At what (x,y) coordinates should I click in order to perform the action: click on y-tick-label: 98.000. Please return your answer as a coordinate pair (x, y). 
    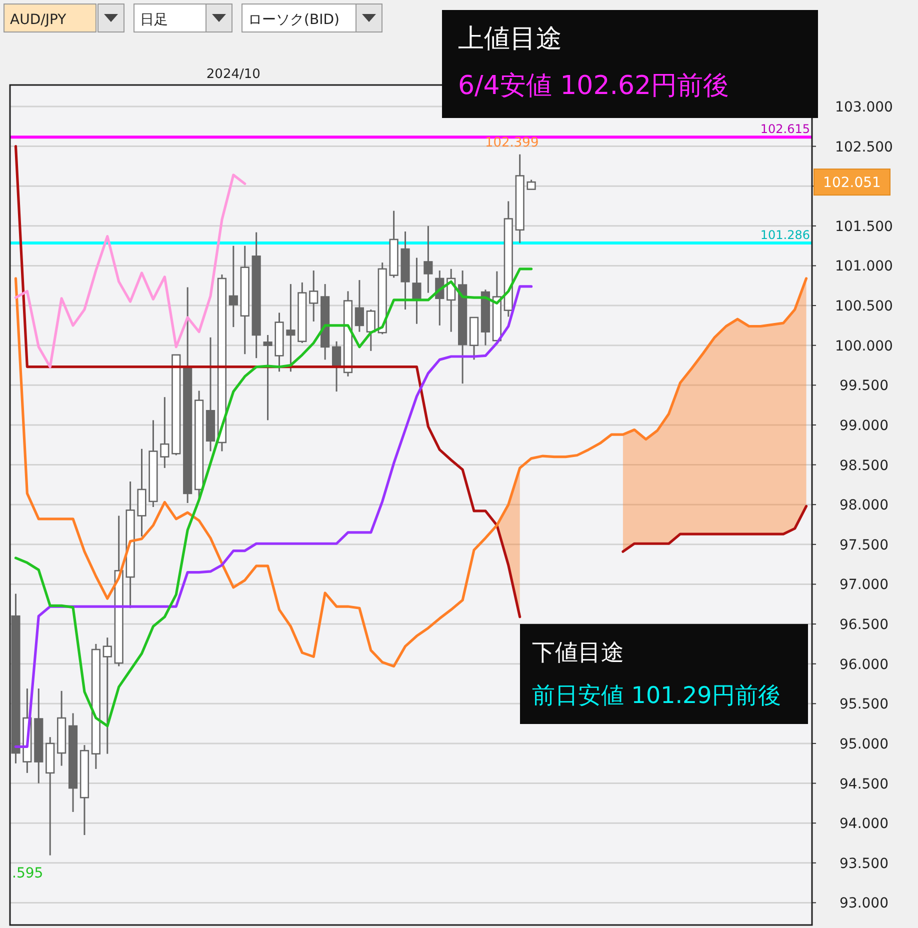
    Looking at the image, I should click on (864, 506).